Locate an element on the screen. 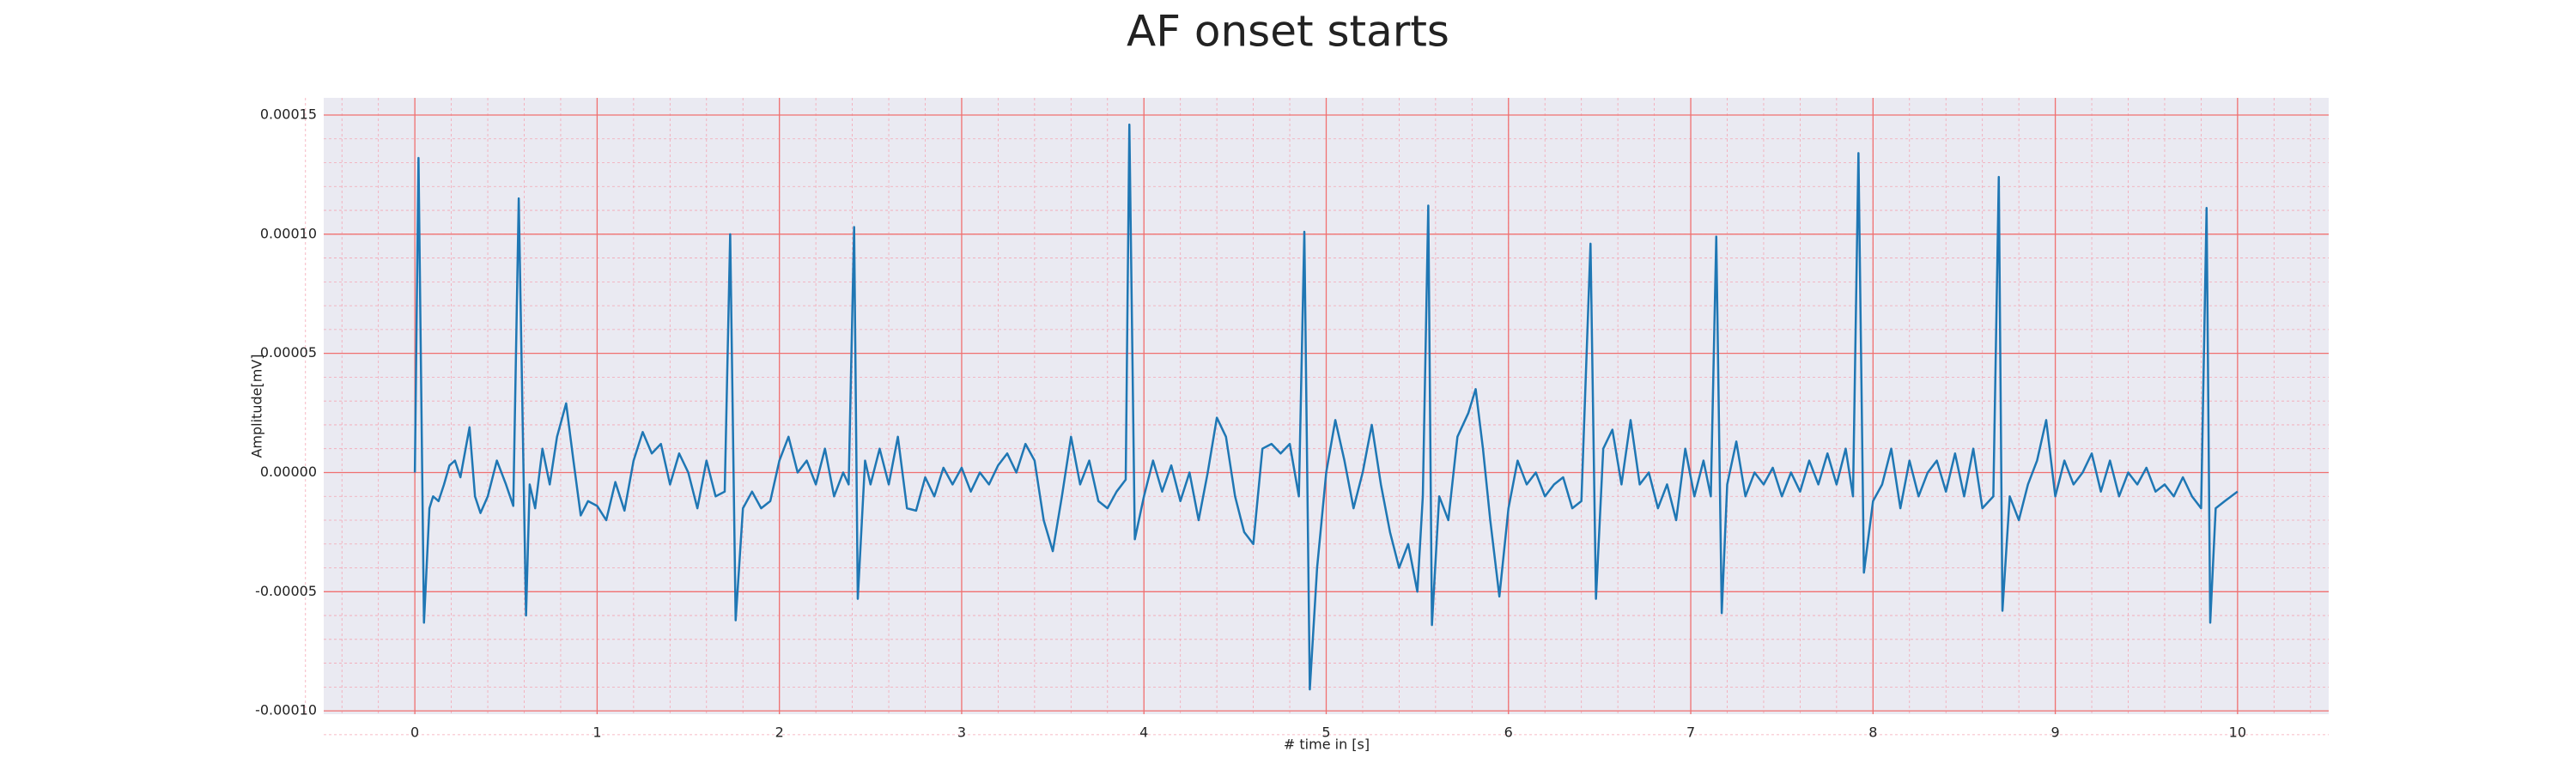  x-tick-label: 4 is located at coordinates (1144, 732).